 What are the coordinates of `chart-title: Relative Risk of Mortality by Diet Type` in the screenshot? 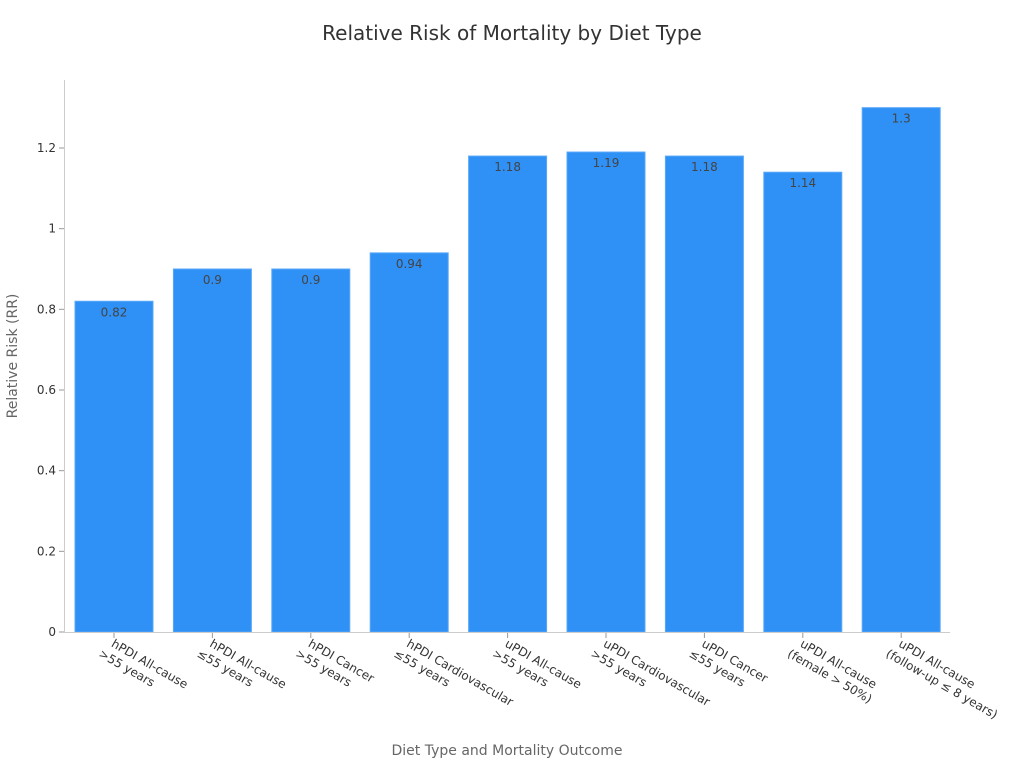 It's located at (512, 33).